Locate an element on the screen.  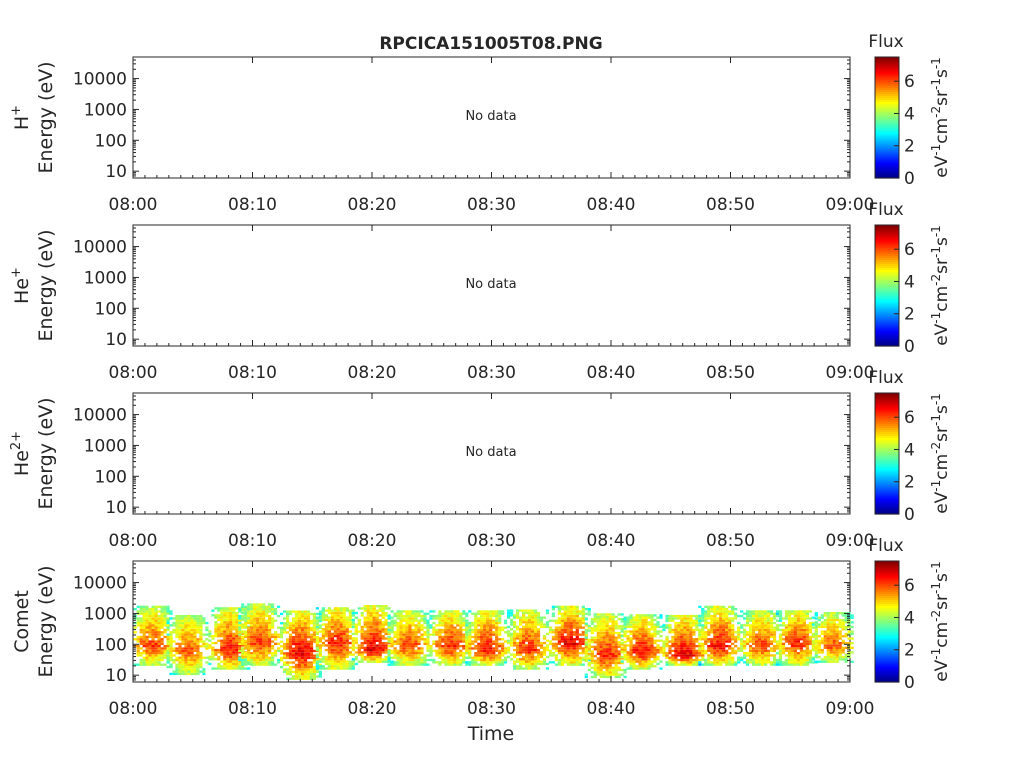
colorbar-tick-label: 4 is located at coordinates (909, 282).